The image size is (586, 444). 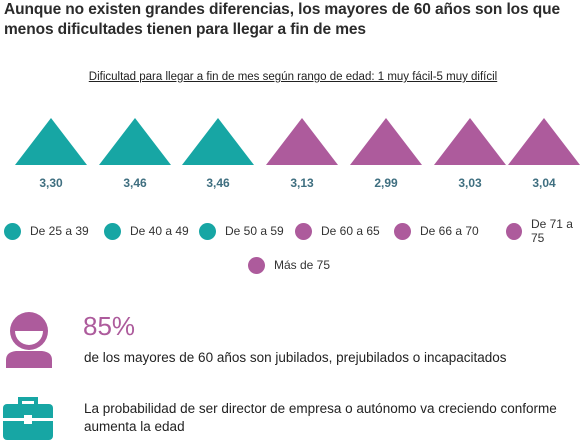 I want to click on legend-label: De 71 a 75, so click(x=551, y=231).